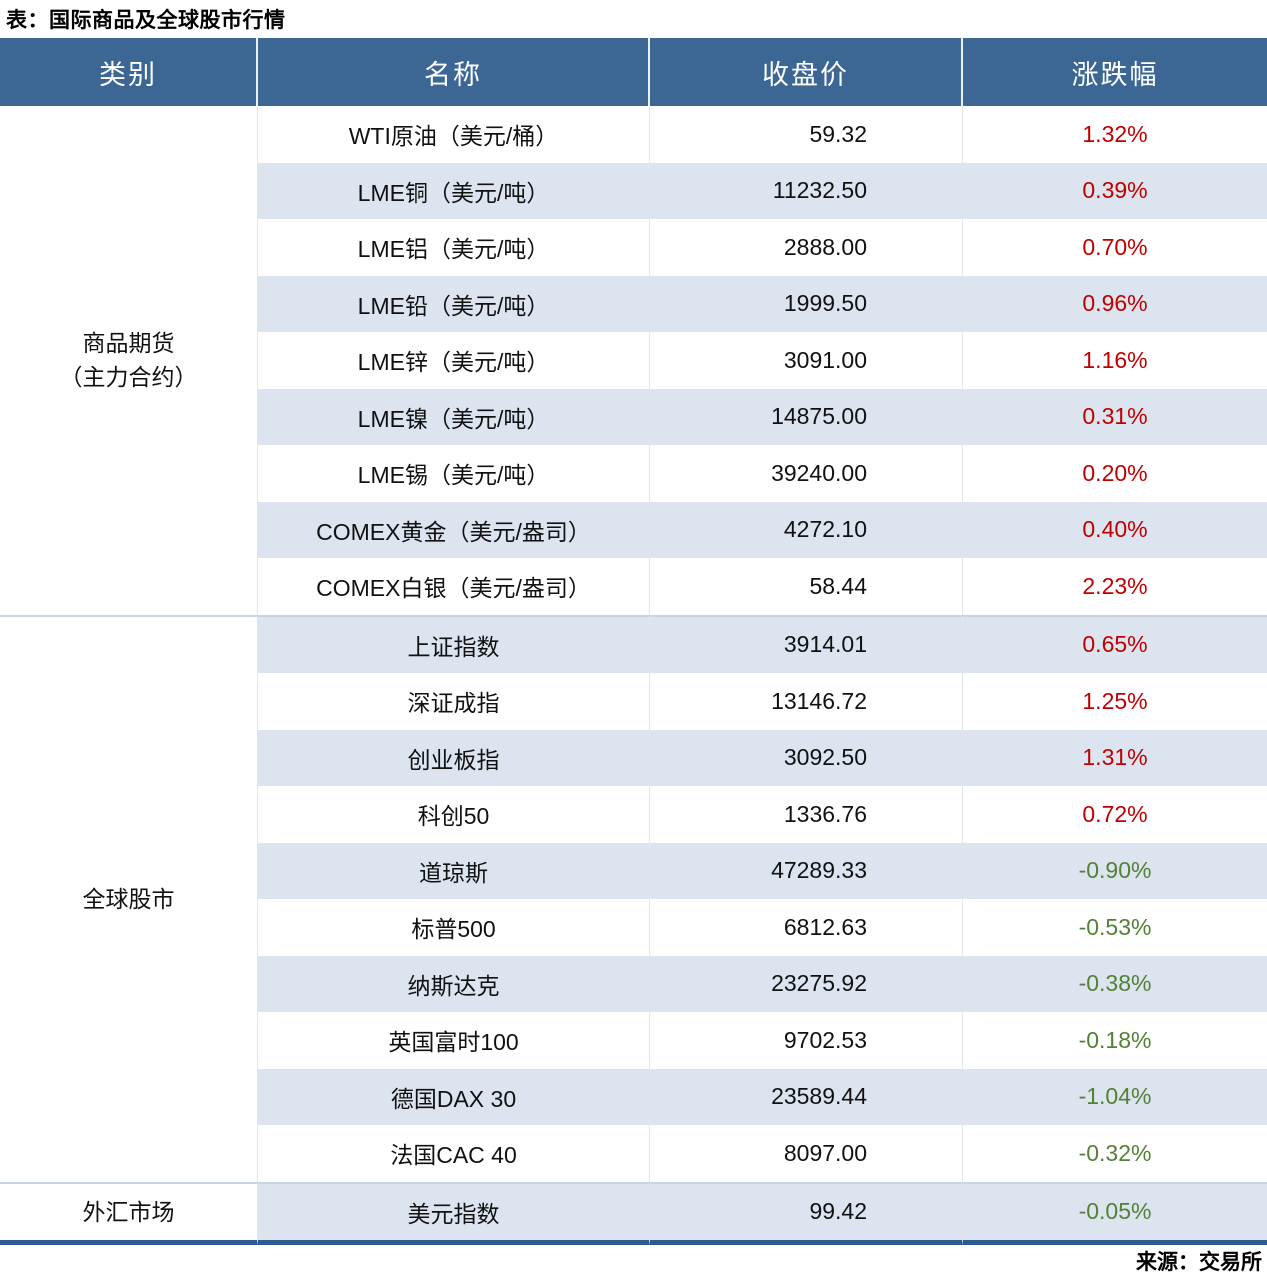  What do you see at coordinates (146, 20) in the screenshot?
I see `page-title: 表：国际商品及全球股市行情` at bounding box center [146, 20].